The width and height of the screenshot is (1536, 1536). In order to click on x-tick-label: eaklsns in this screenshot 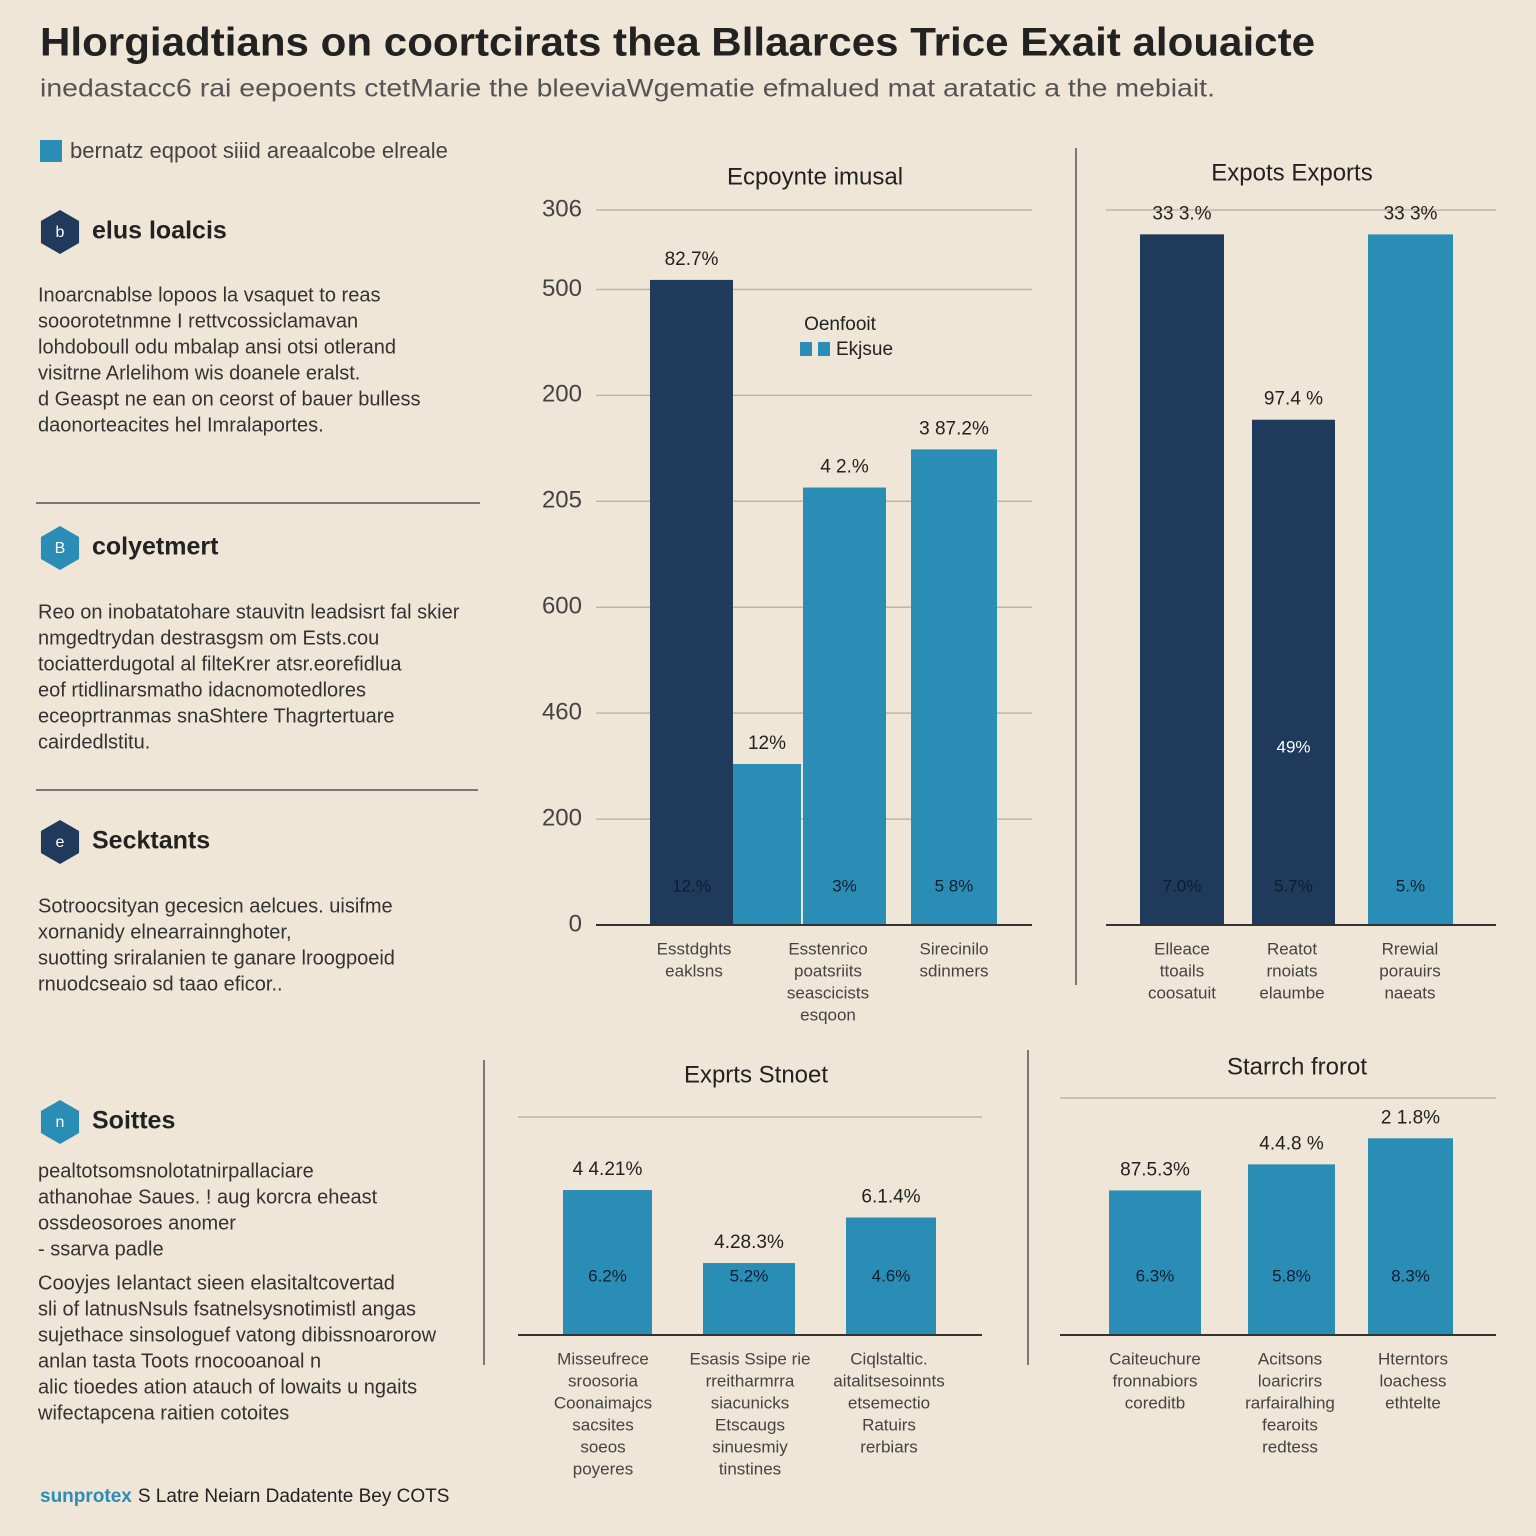, I will do `click(694, 970)`.